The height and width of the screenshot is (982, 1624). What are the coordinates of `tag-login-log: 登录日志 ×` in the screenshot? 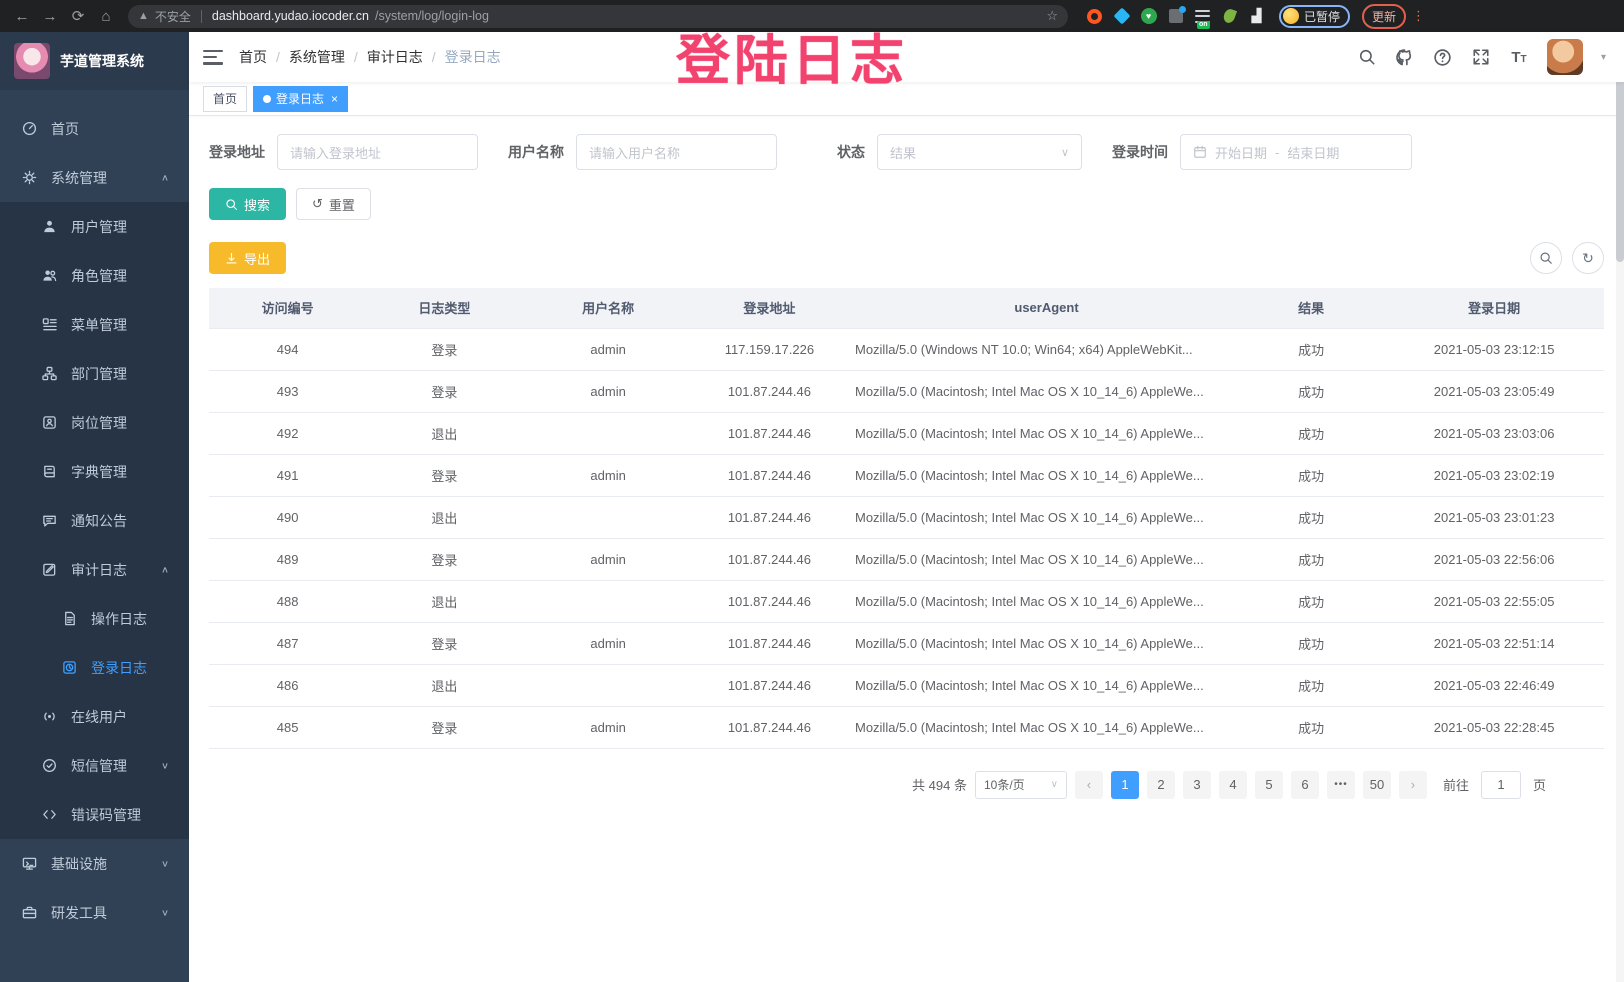 It's located at (301, 98).